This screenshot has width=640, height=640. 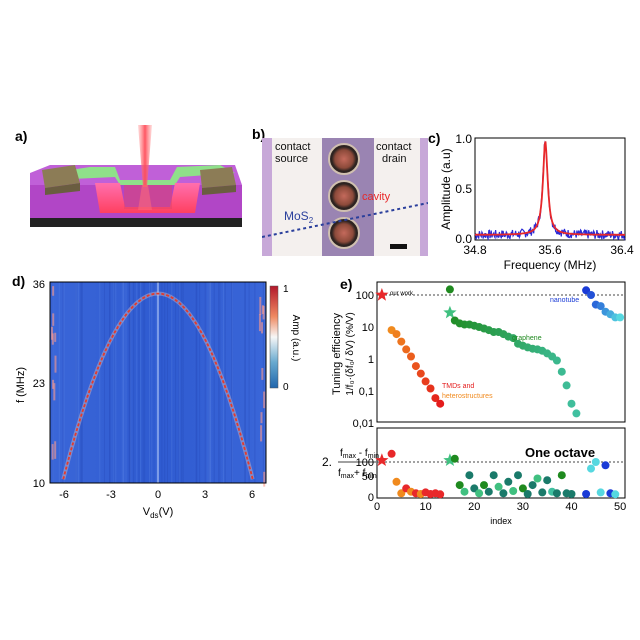 I want to click on chart-e-xtick-4: 40, so click(x=571, y=507).